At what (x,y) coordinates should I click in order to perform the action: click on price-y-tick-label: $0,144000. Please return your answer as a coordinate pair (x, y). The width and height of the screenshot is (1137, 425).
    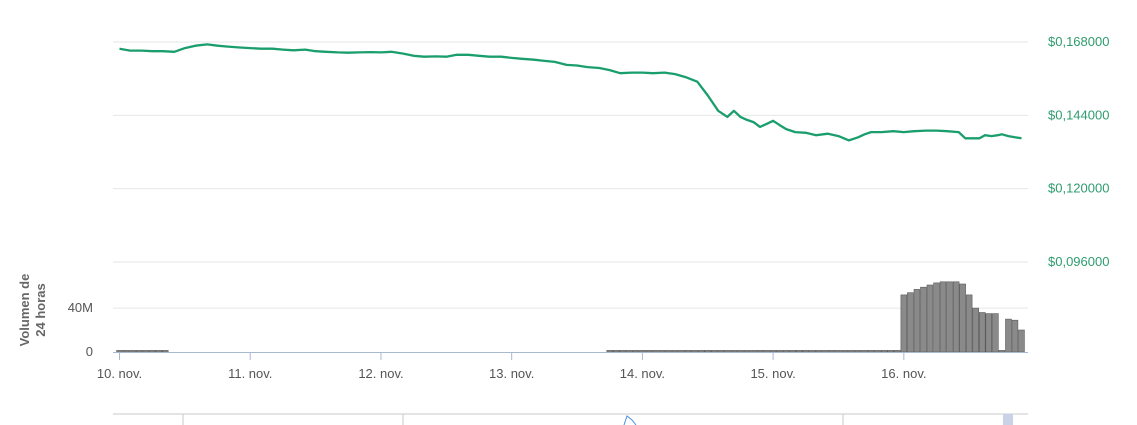
    Looking at the image, I should click on (1078, 114).